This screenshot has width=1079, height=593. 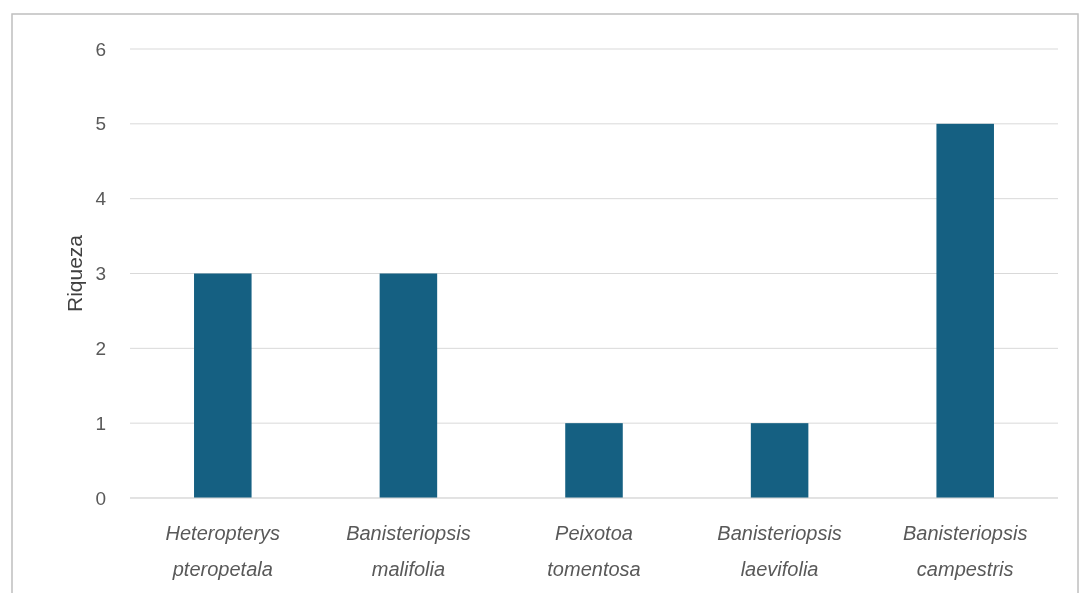 I want to click on y-tick-label: 2, so click(x=100, y=348).